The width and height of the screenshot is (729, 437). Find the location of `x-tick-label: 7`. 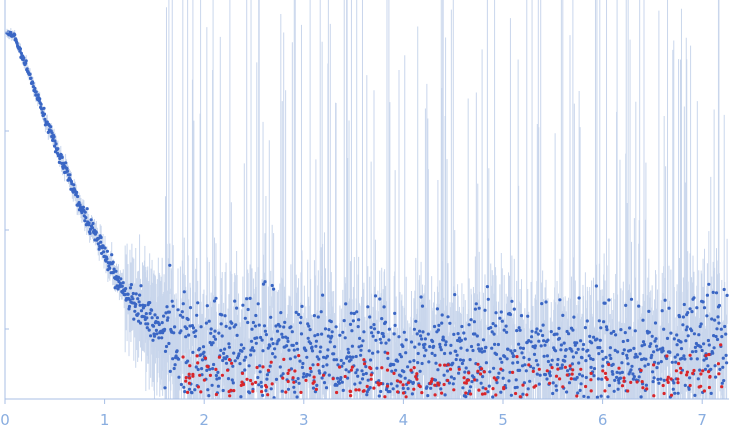

x-tick-label: 7 is located at coordinates (702, 420).